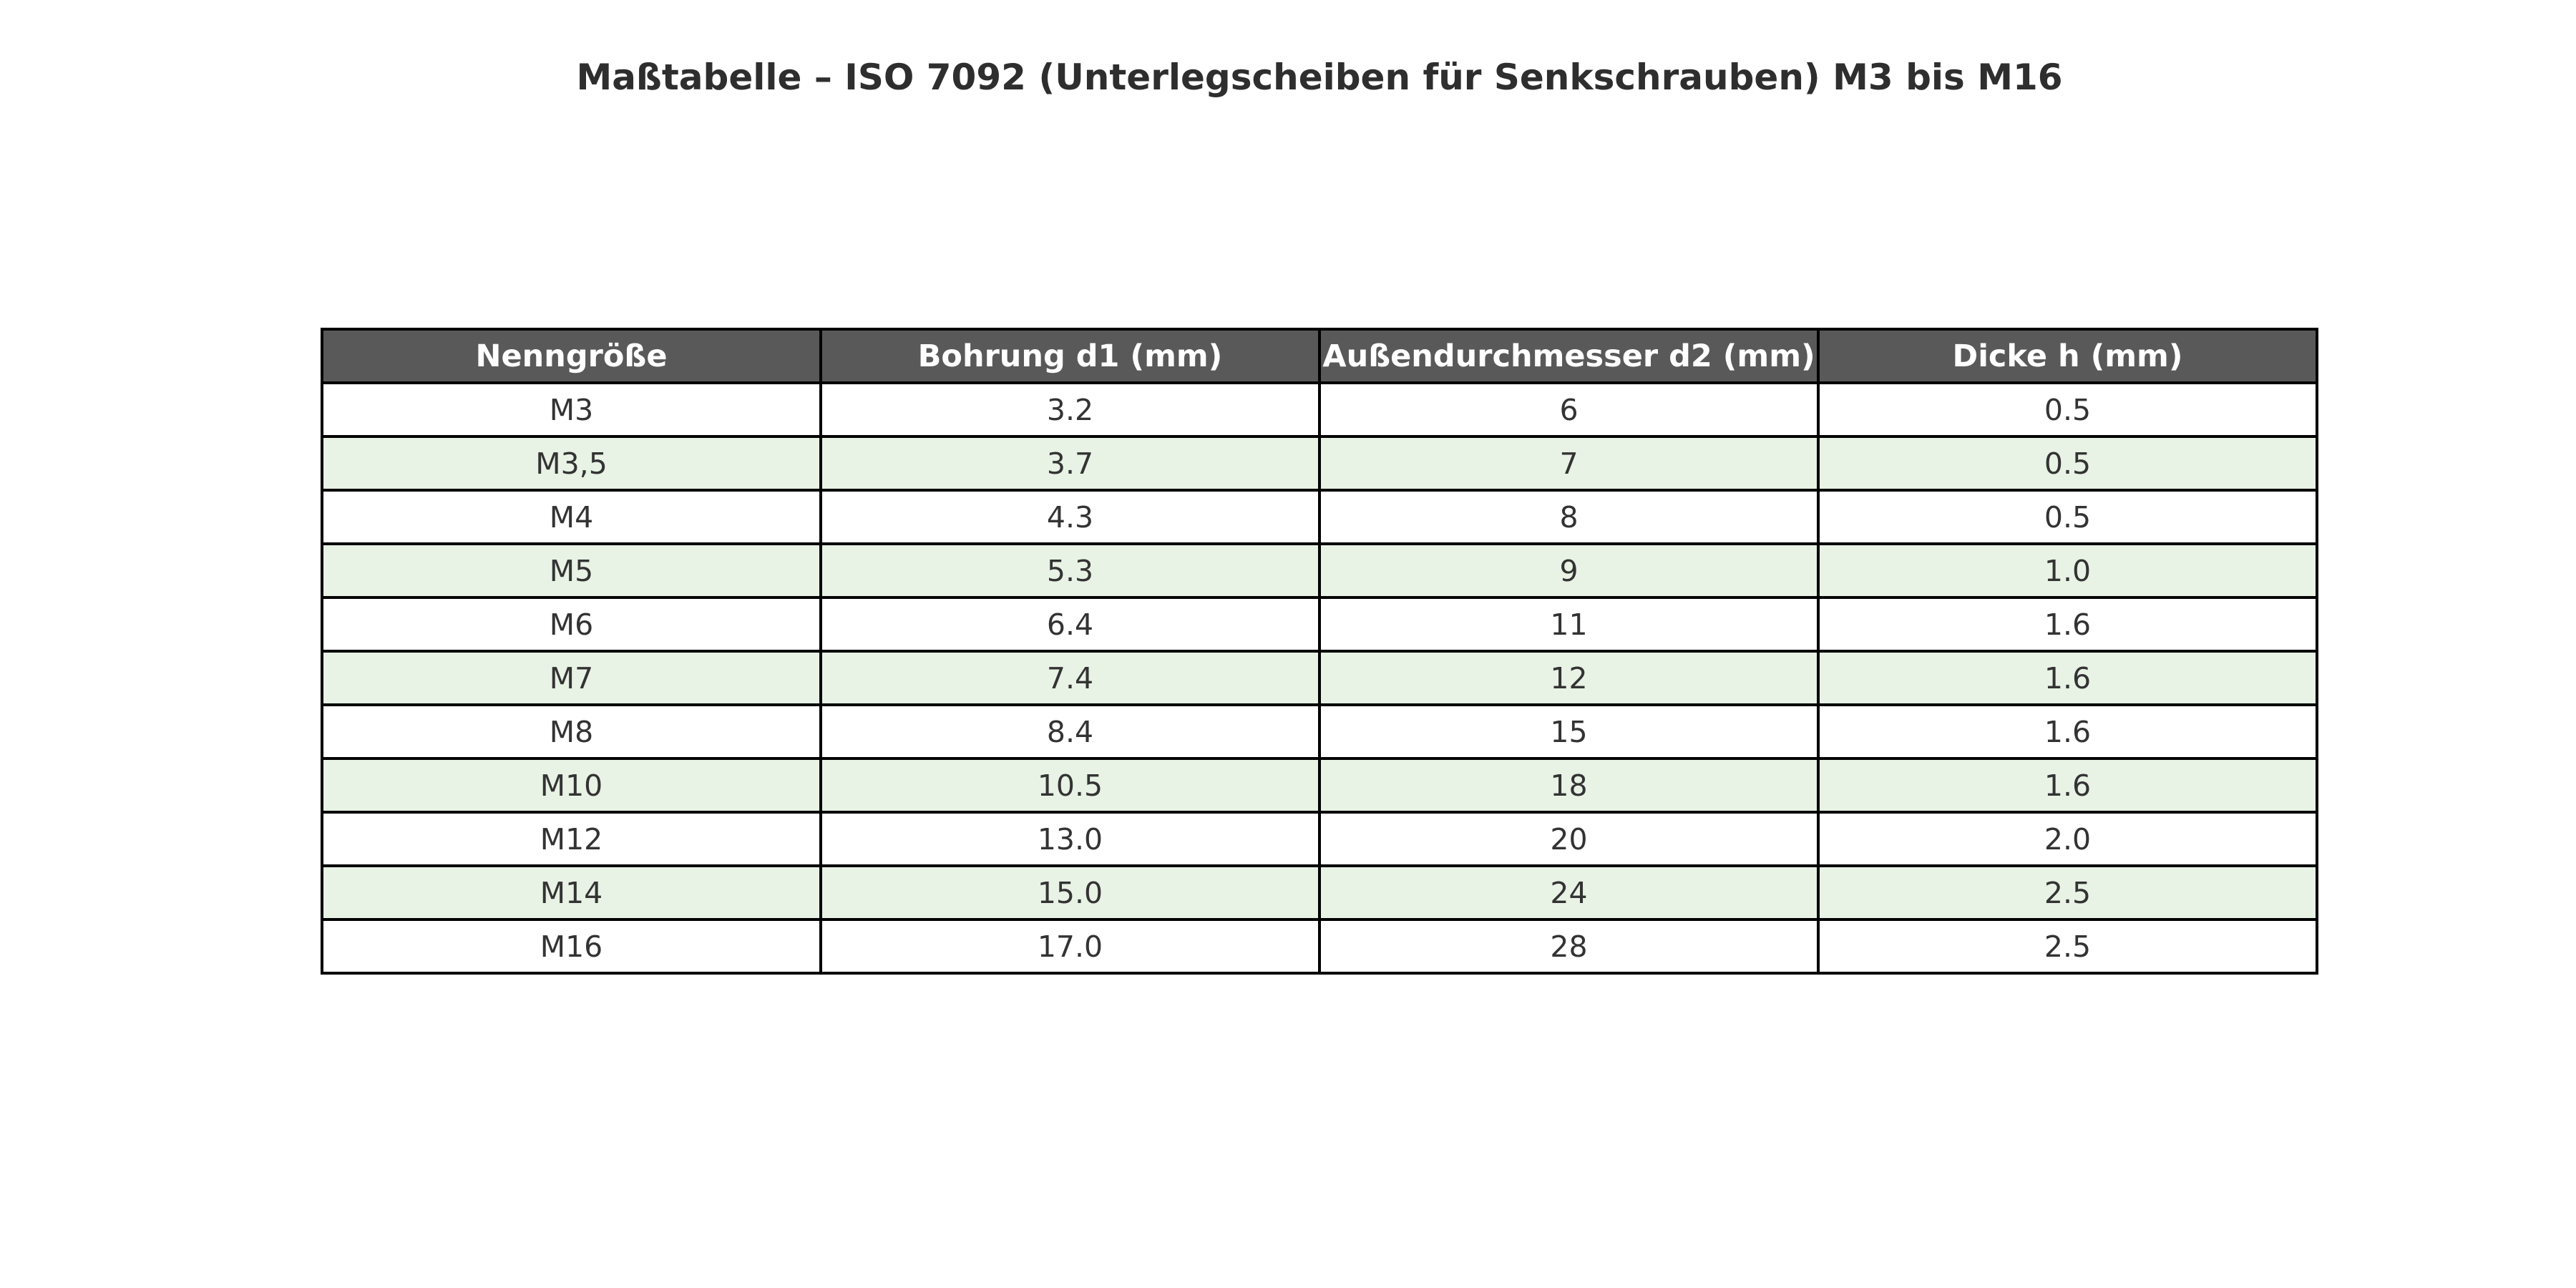  What do you see at coordinates (571, 839) in the screenshot?
I see `cell-nenngroesse: M12` at bounding box center [571, 839].